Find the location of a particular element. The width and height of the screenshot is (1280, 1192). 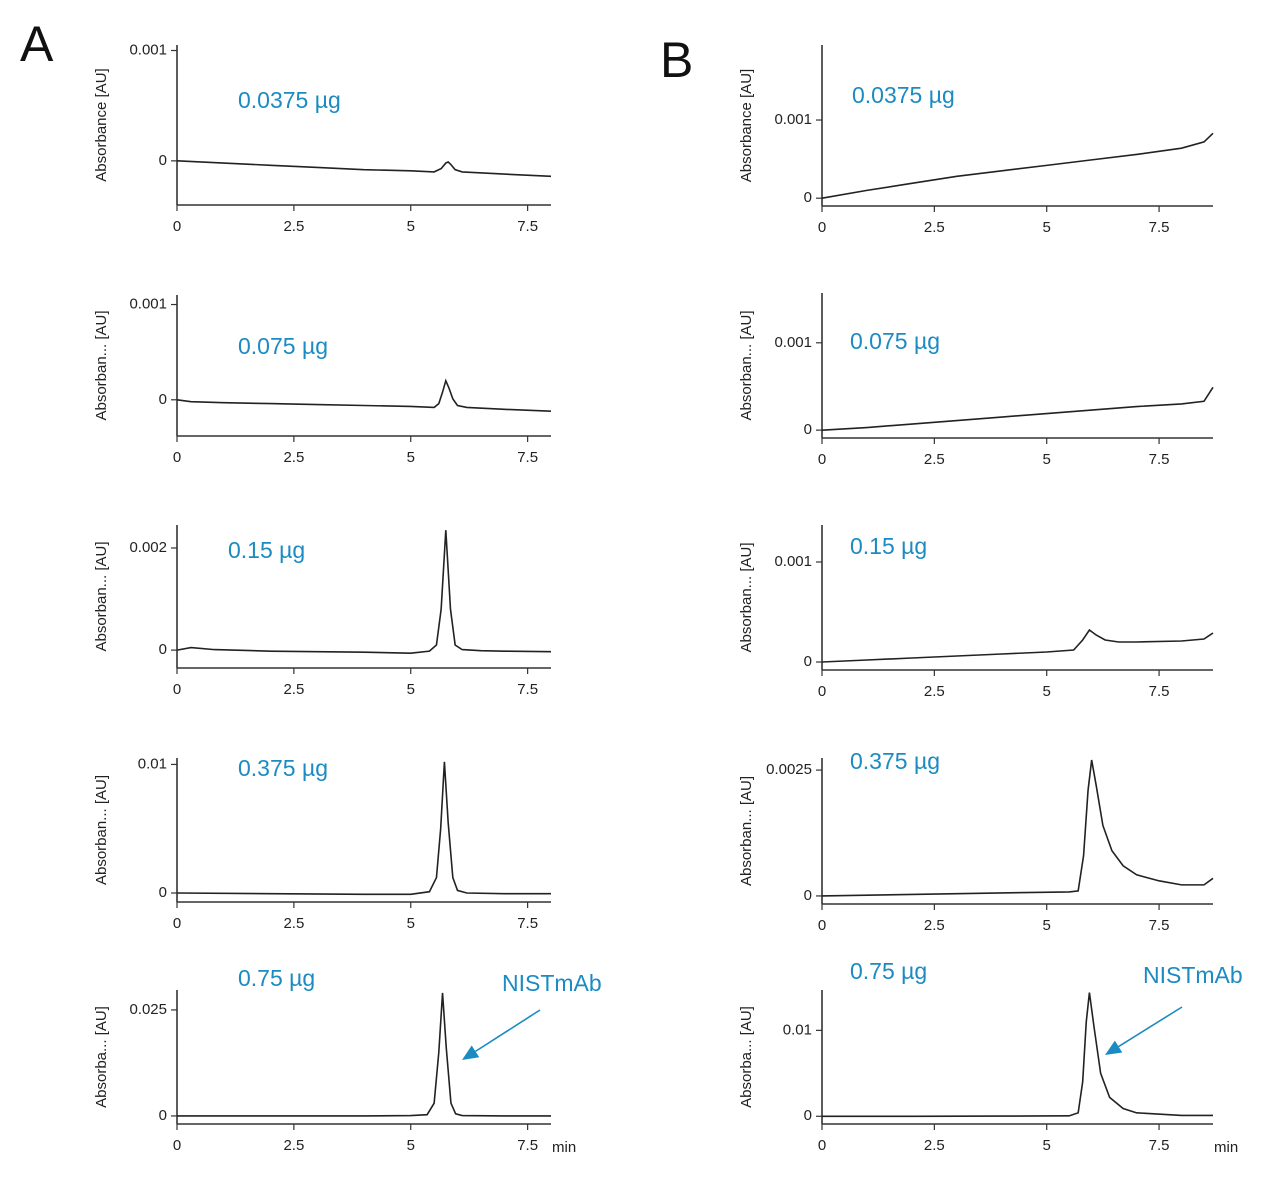

y-tick-label: 0.025 is located at coordinates (148, 1009).